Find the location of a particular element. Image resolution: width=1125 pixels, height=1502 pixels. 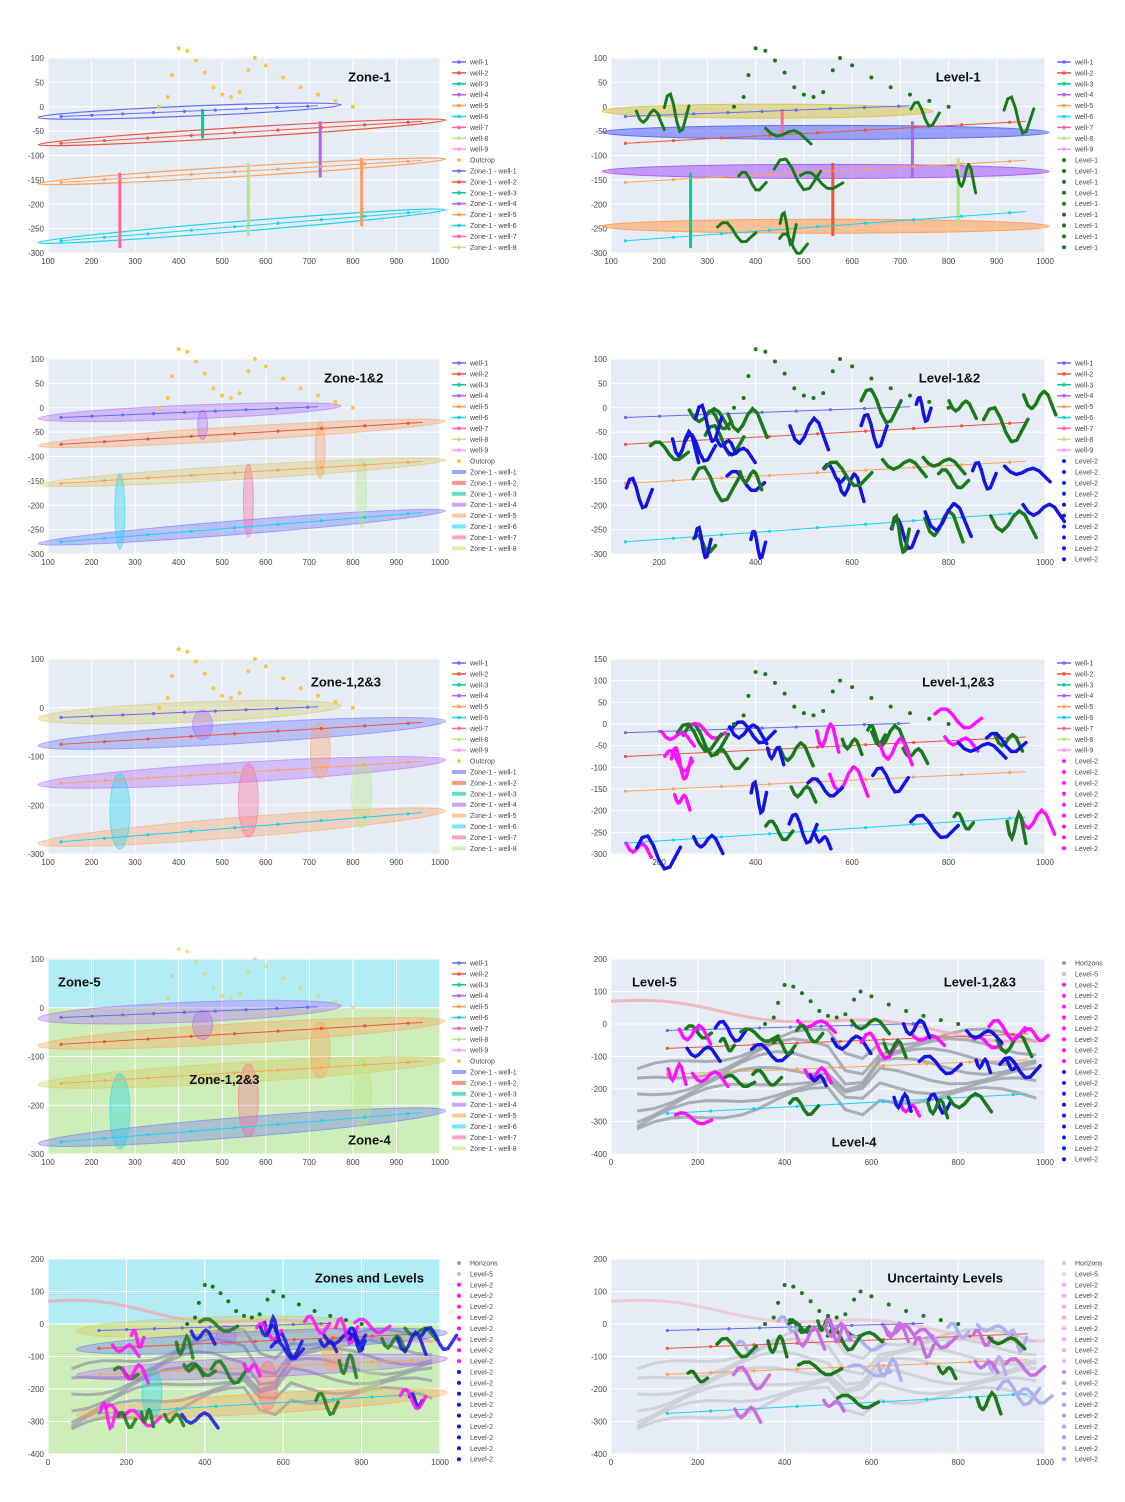

legend-label: well-7 is located at coordinates (478, 128).